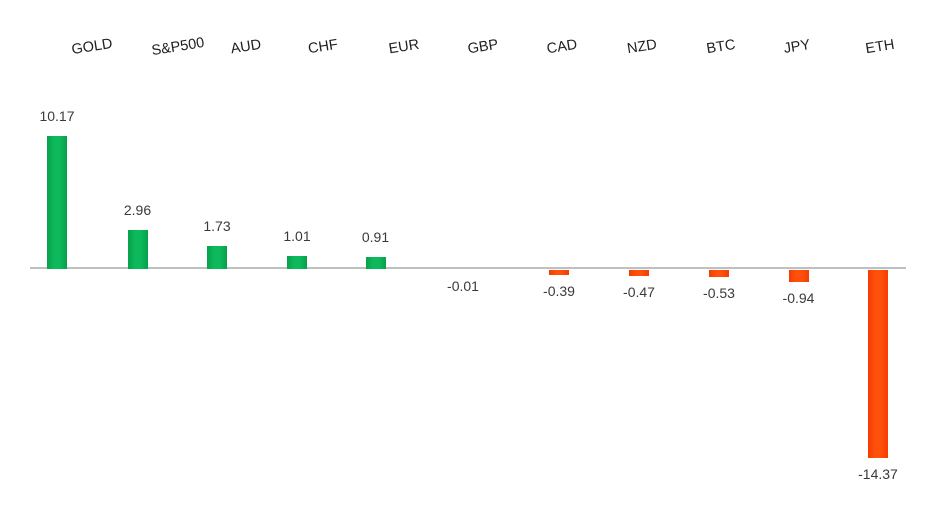  What do you see at coordinates (798, 276) in the screenshot?
I see `bar-jpy` at bounding box center [798, 276].